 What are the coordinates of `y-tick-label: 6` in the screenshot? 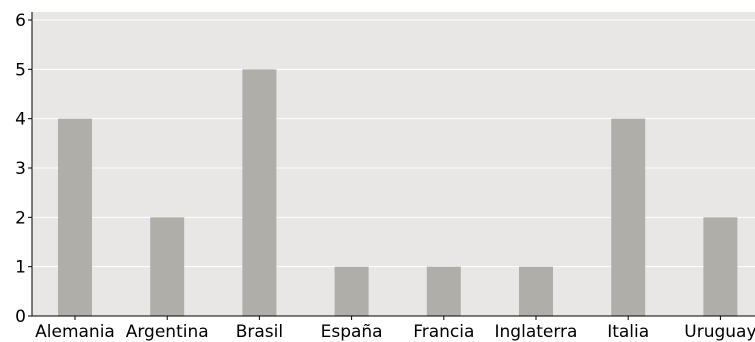 It's located at (20, 21).